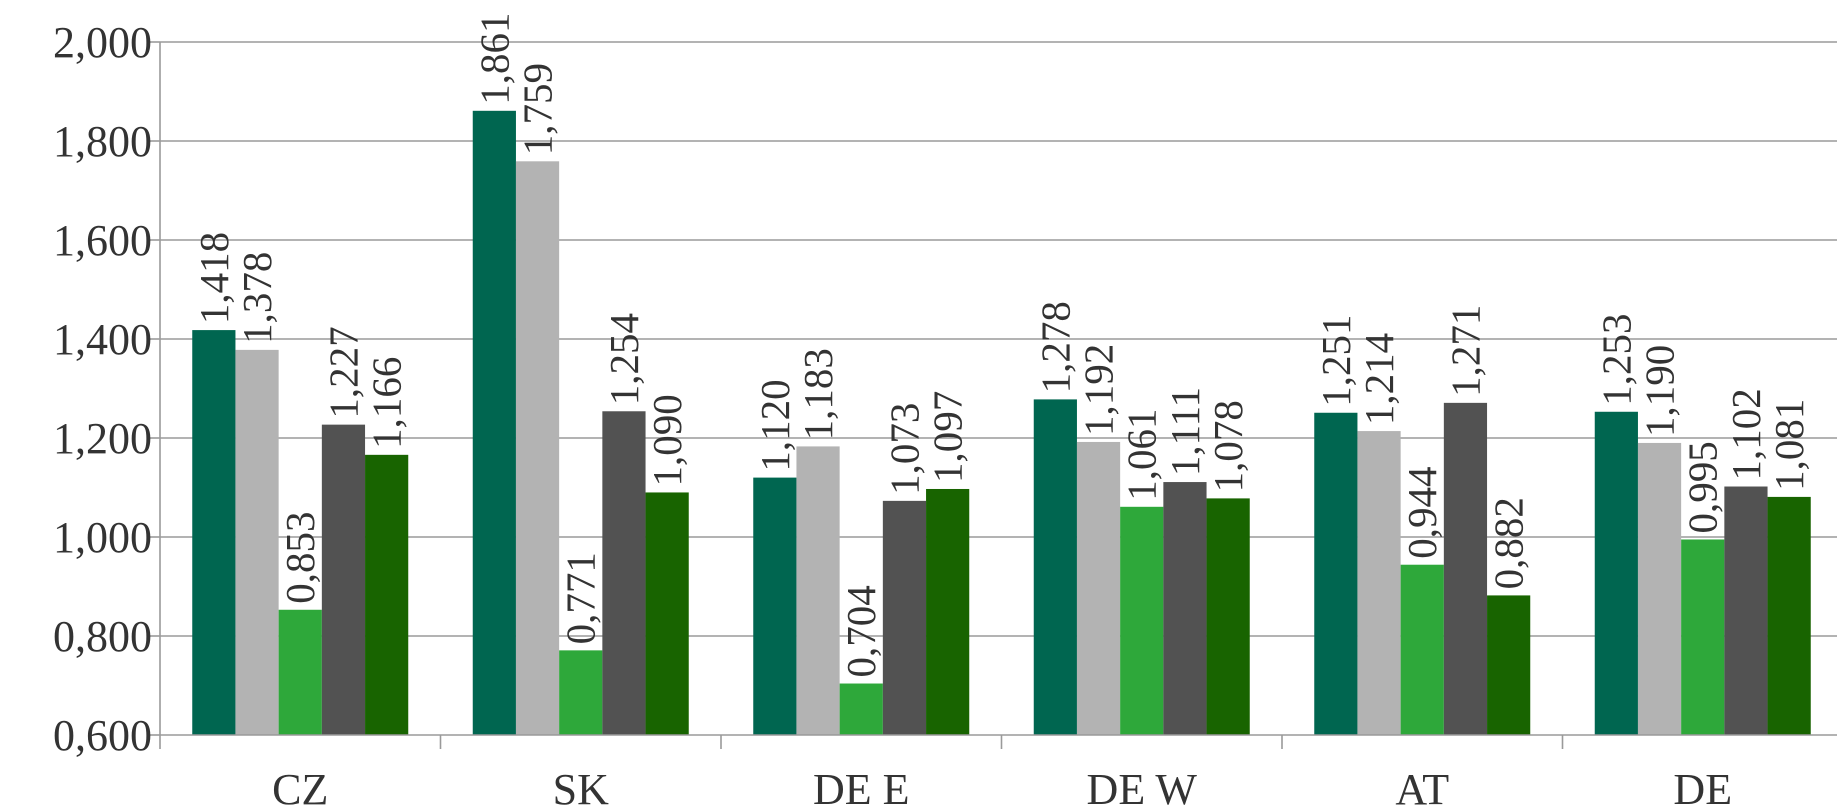 The height and width of the screenshot is (809, 1837). I want to click on x-tick-label: DE W, so click(1142, 787).